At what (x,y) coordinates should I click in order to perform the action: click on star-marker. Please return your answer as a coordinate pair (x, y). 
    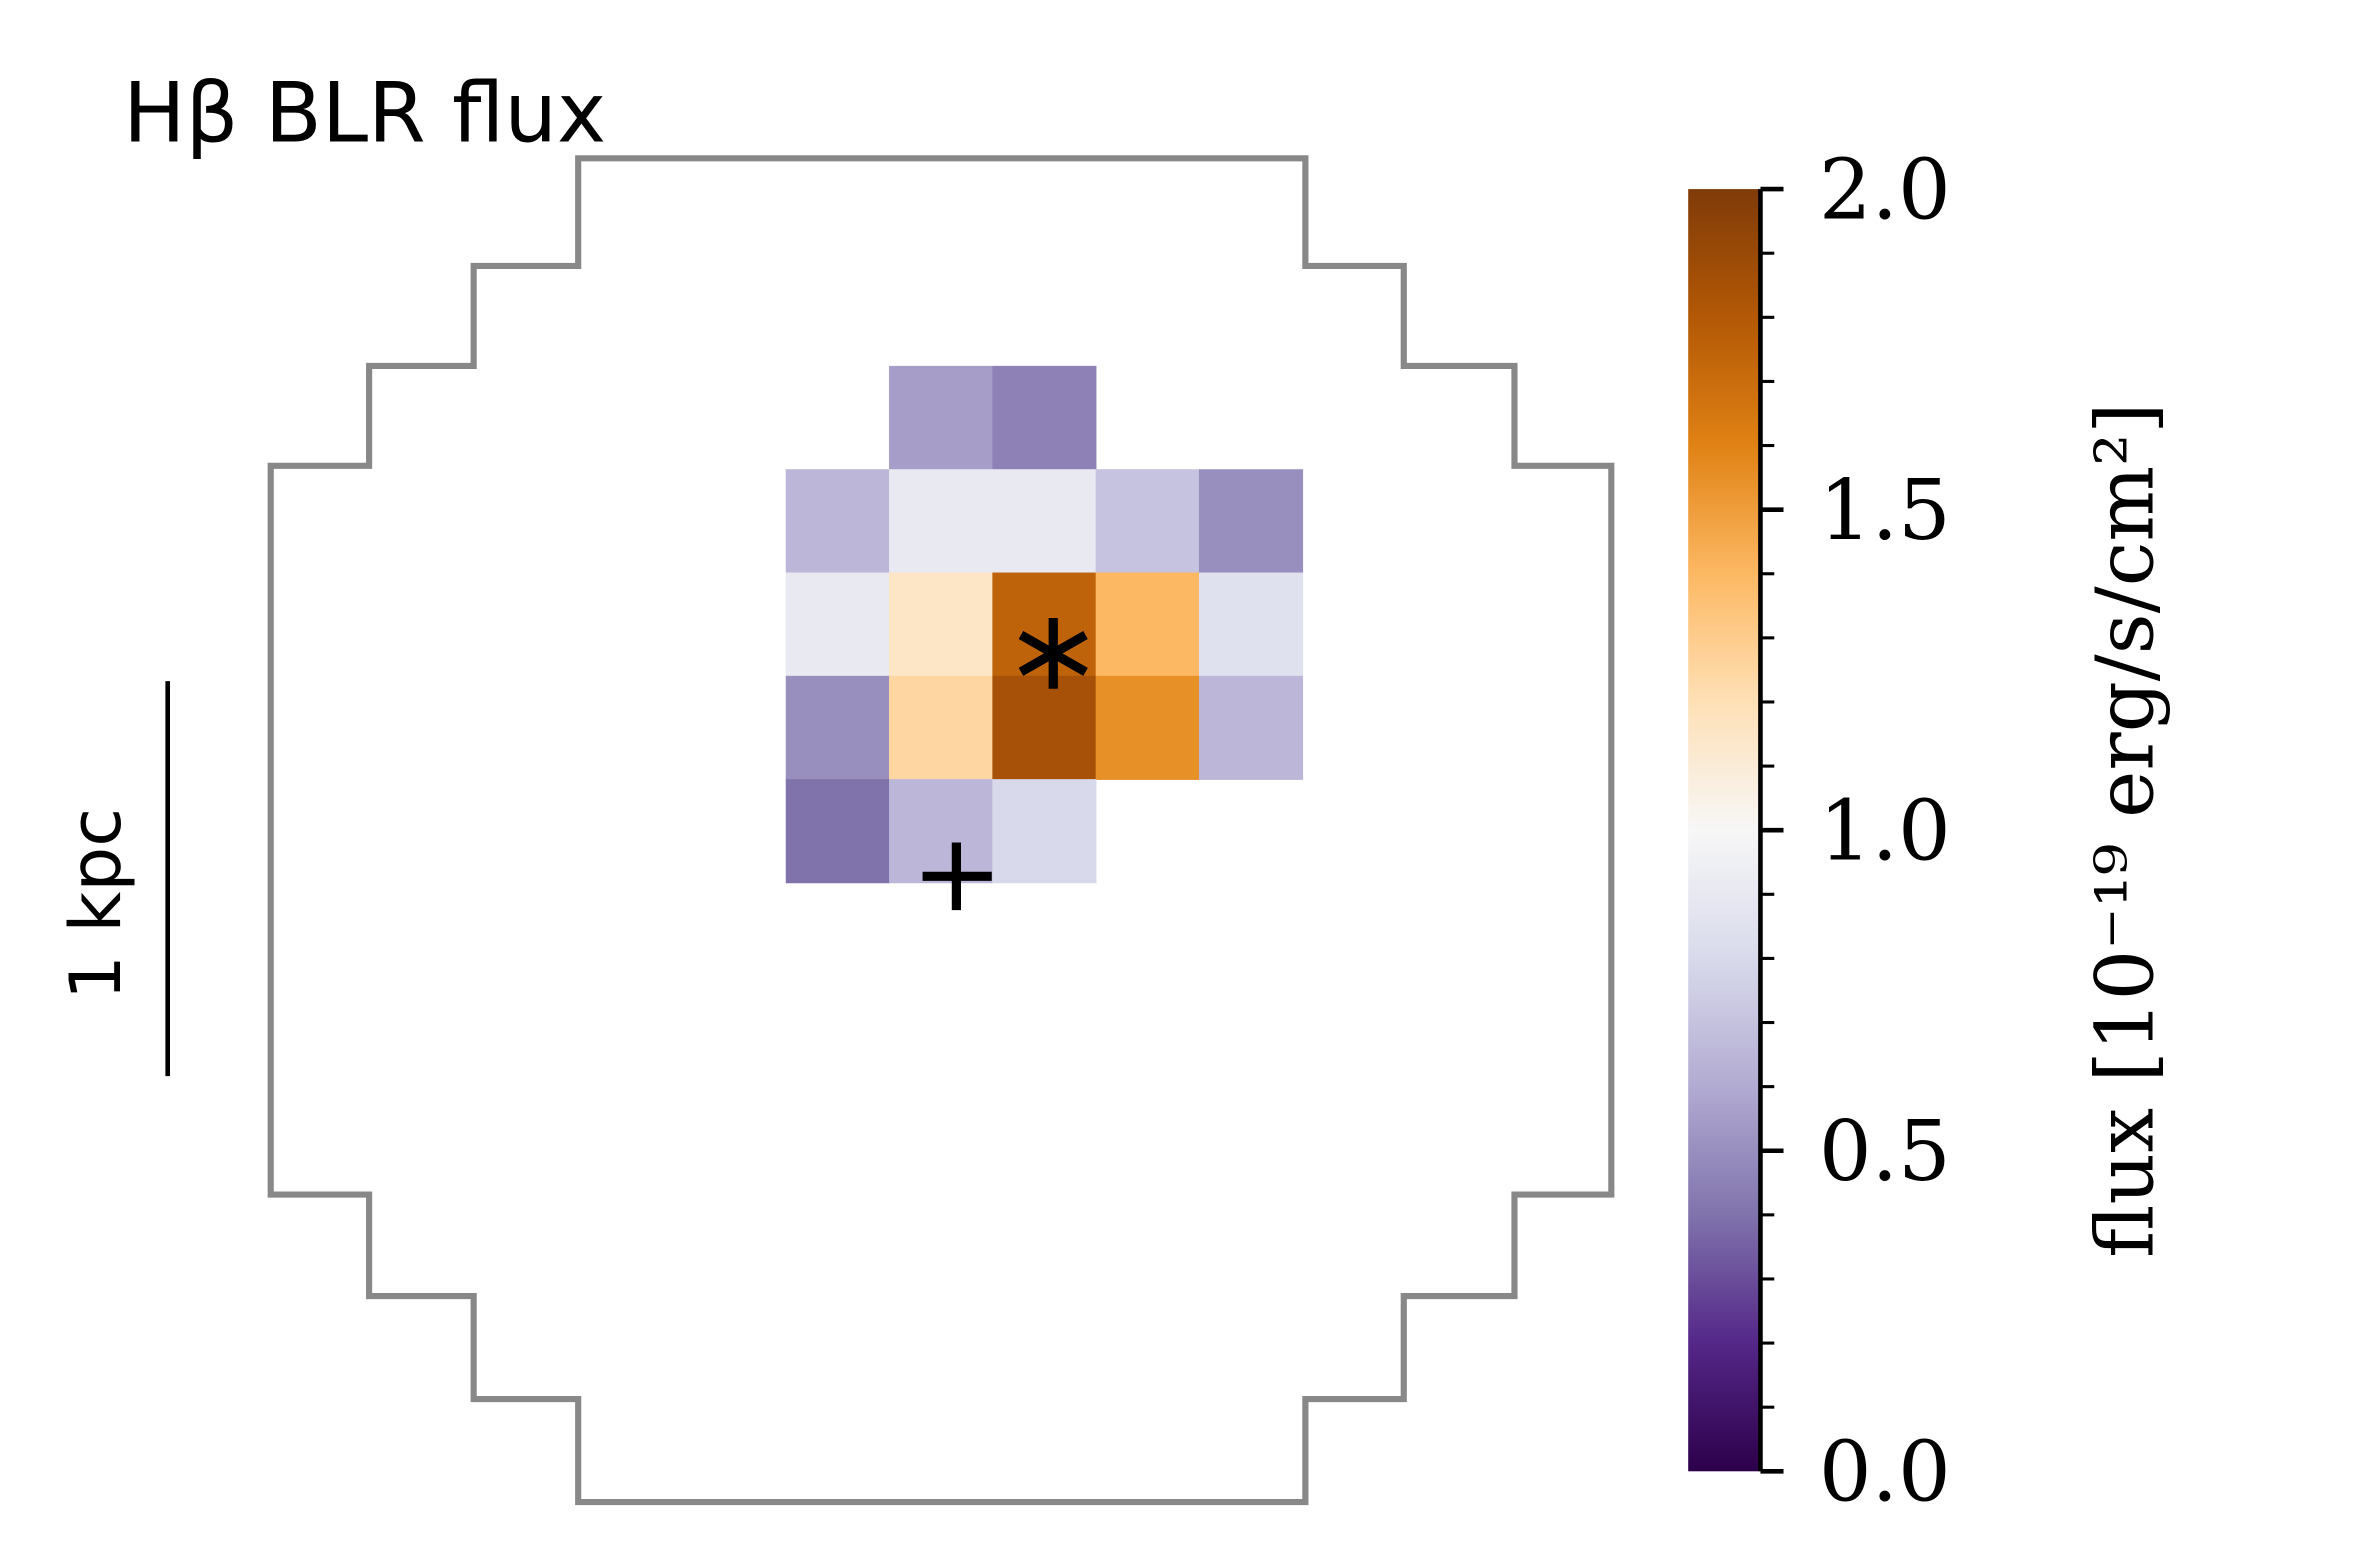
    Looking at the image, I should click on (1053, 653).